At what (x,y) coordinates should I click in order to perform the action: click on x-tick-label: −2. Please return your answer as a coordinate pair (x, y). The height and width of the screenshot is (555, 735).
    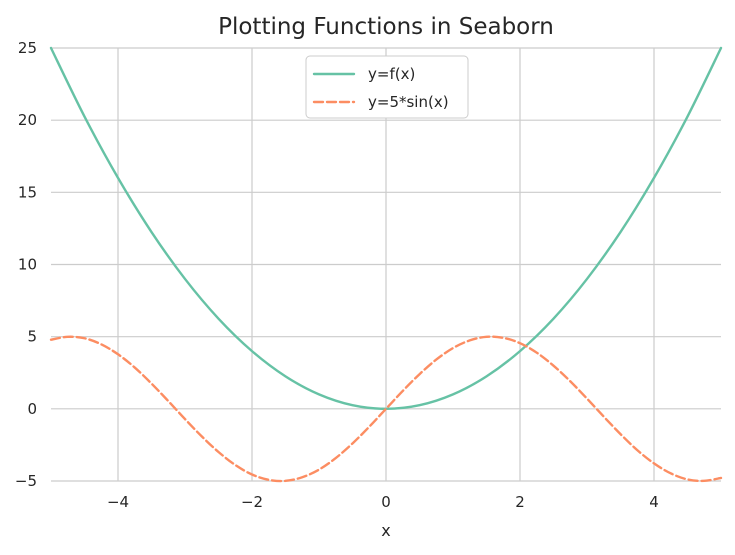
    Looking at the image, I should click on (252, 502).